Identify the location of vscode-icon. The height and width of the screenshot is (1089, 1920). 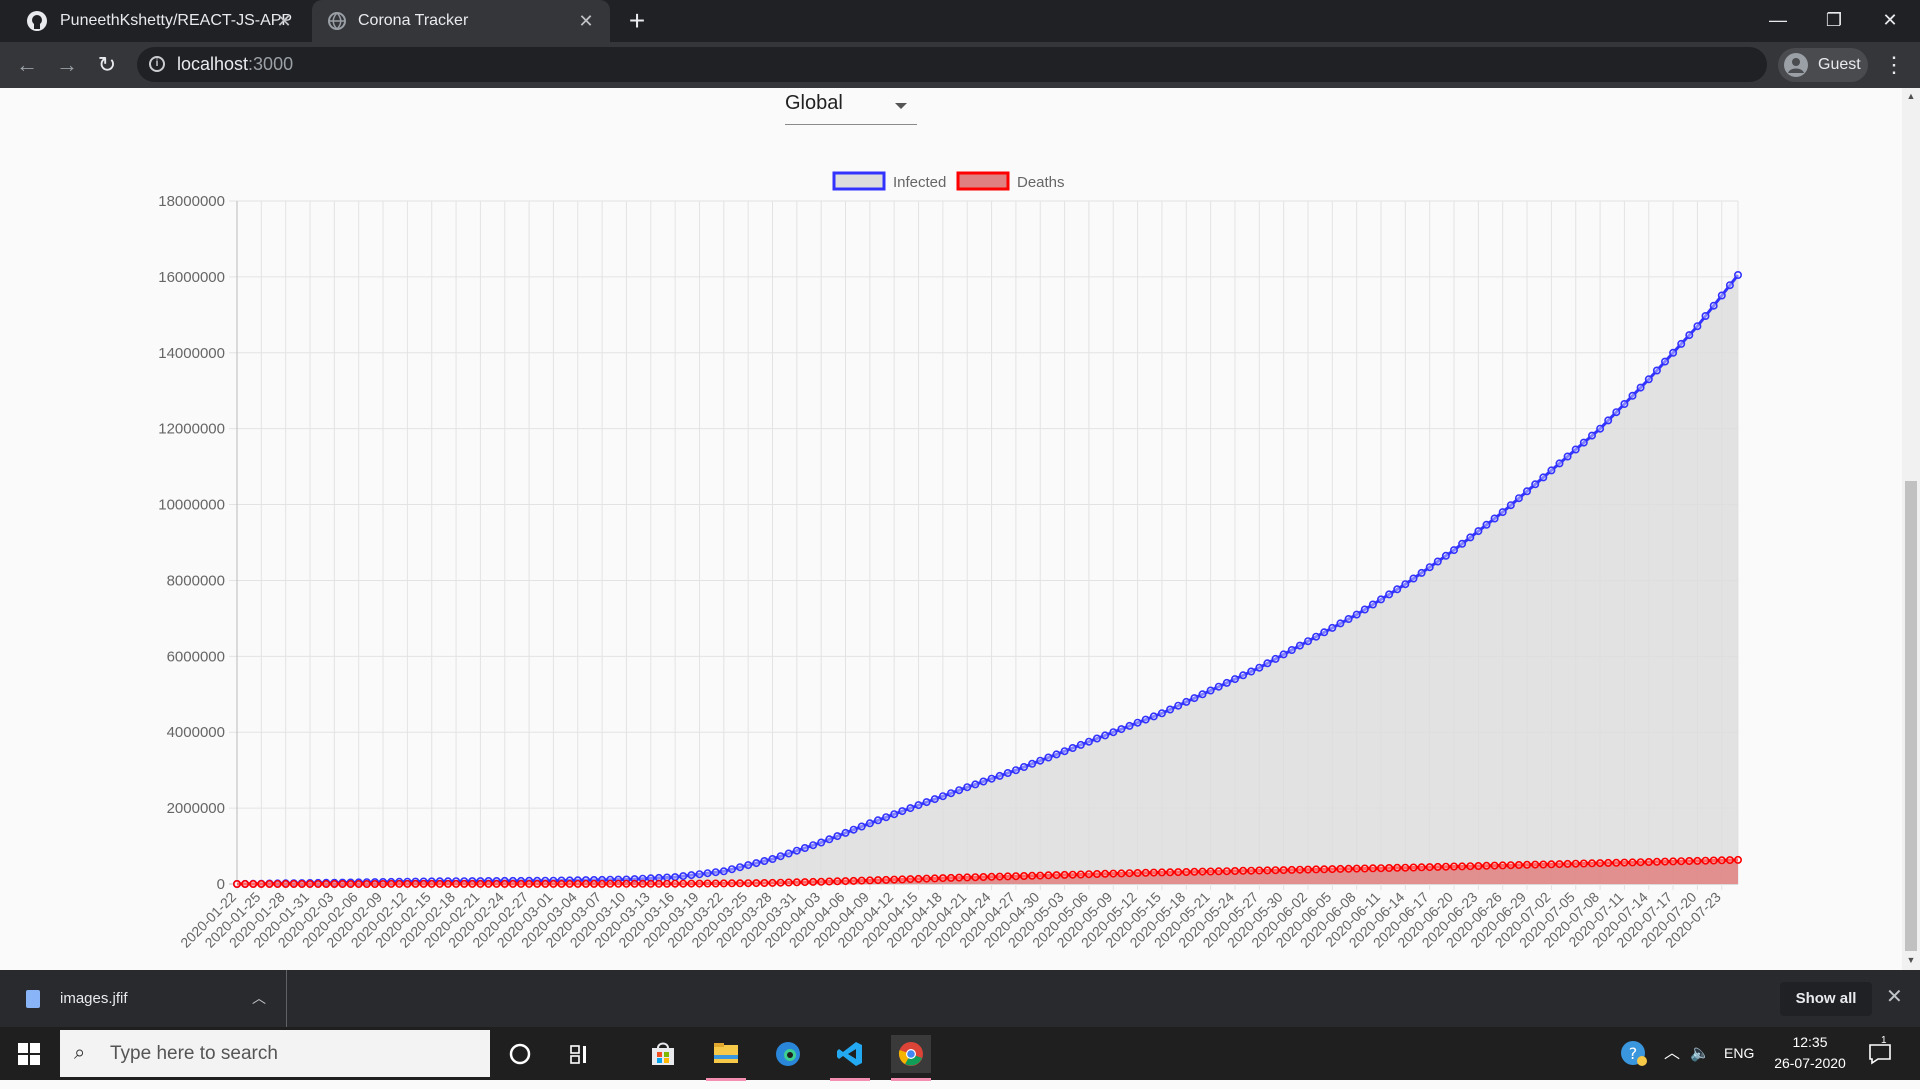
(850, 1058).